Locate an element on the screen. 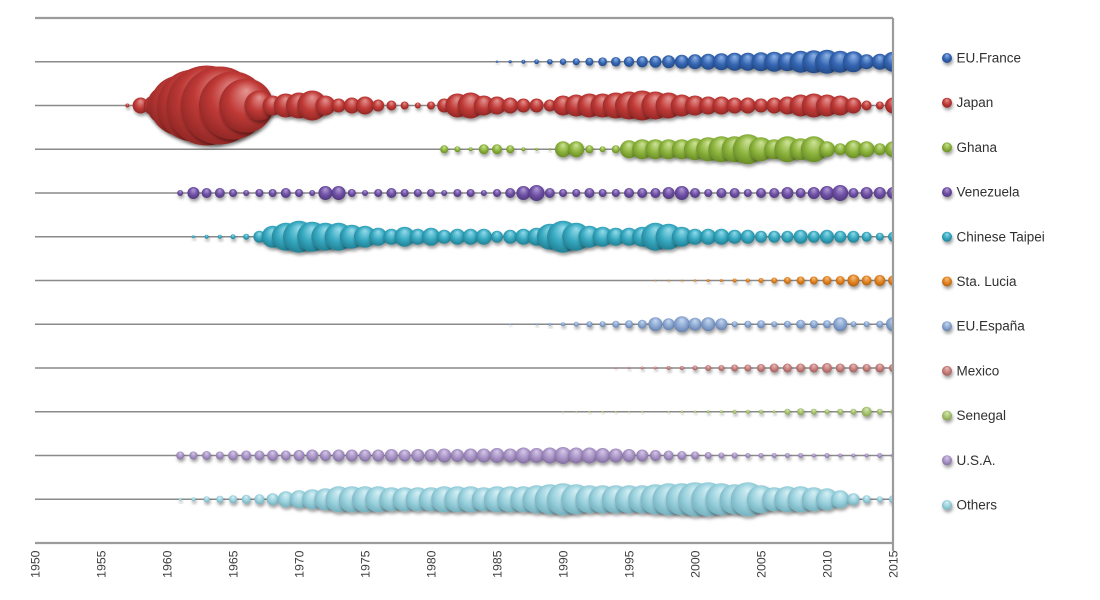 The height and width of the screenshot is (600, 1100). legend-label: Venezuela is located at coordinates (989, 192).